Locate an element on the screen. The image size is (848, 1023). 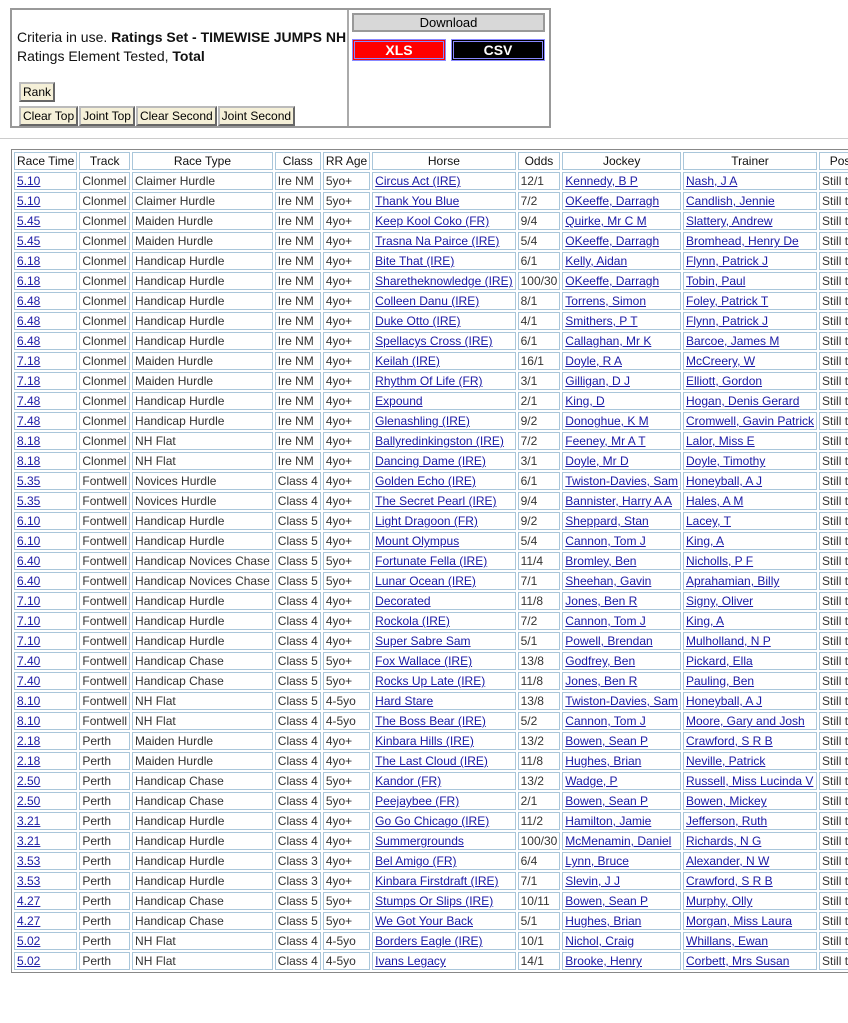
cell-link: Jones, Ben R is located at coordinates (601, 601).